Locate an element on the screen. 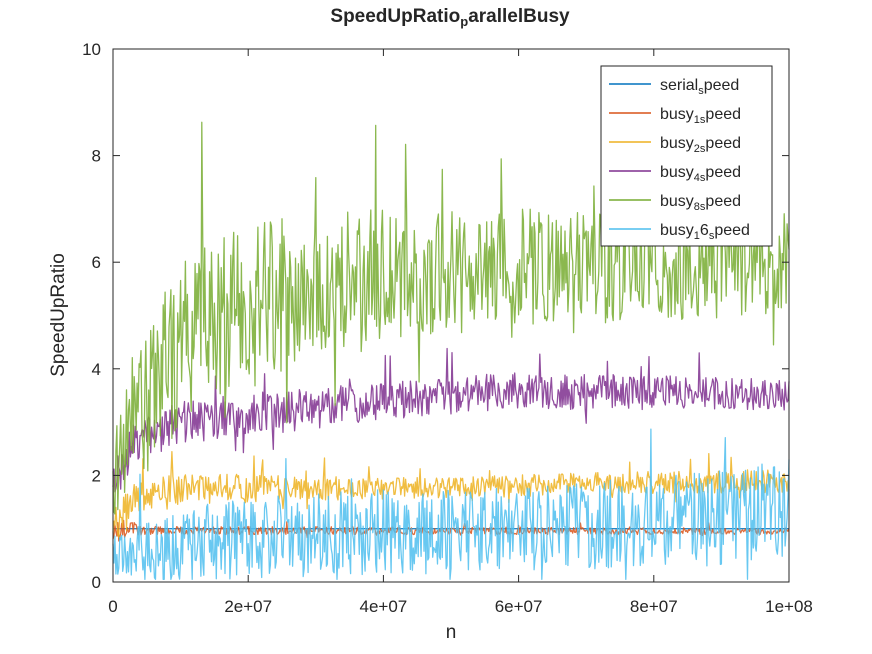 Image resolution: width=872 pixels, height=654 pixels. x-tick-label: 1e+08 is located at coordinates (789, 606).